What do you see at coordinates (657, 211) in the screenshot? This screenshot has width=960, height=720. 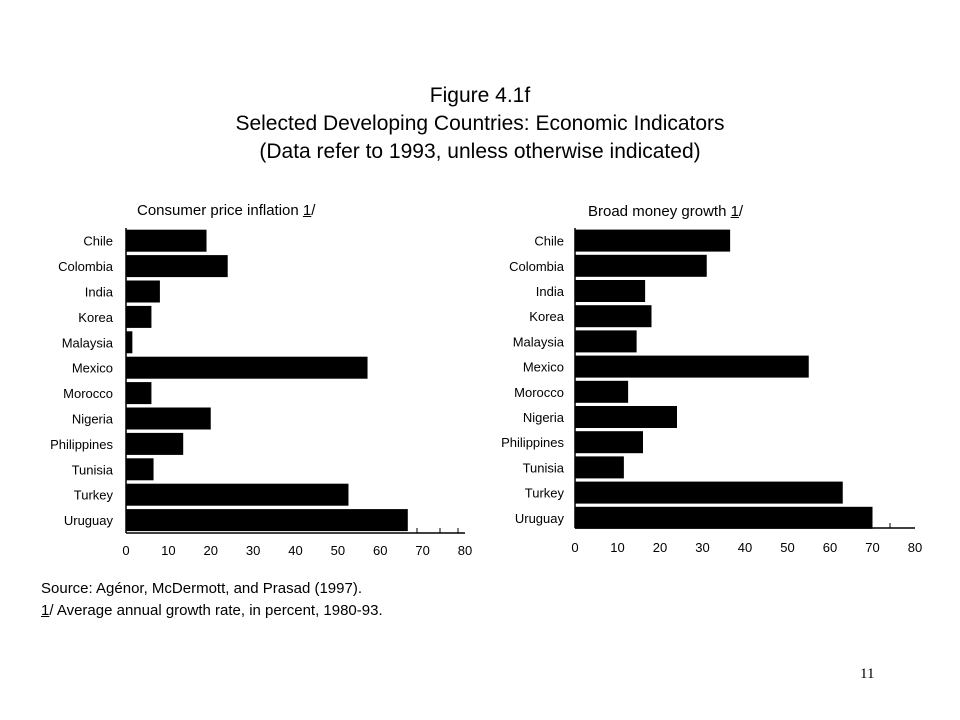 I see `chart-title-text: Broad money growth` at bounding box center [657, 211].